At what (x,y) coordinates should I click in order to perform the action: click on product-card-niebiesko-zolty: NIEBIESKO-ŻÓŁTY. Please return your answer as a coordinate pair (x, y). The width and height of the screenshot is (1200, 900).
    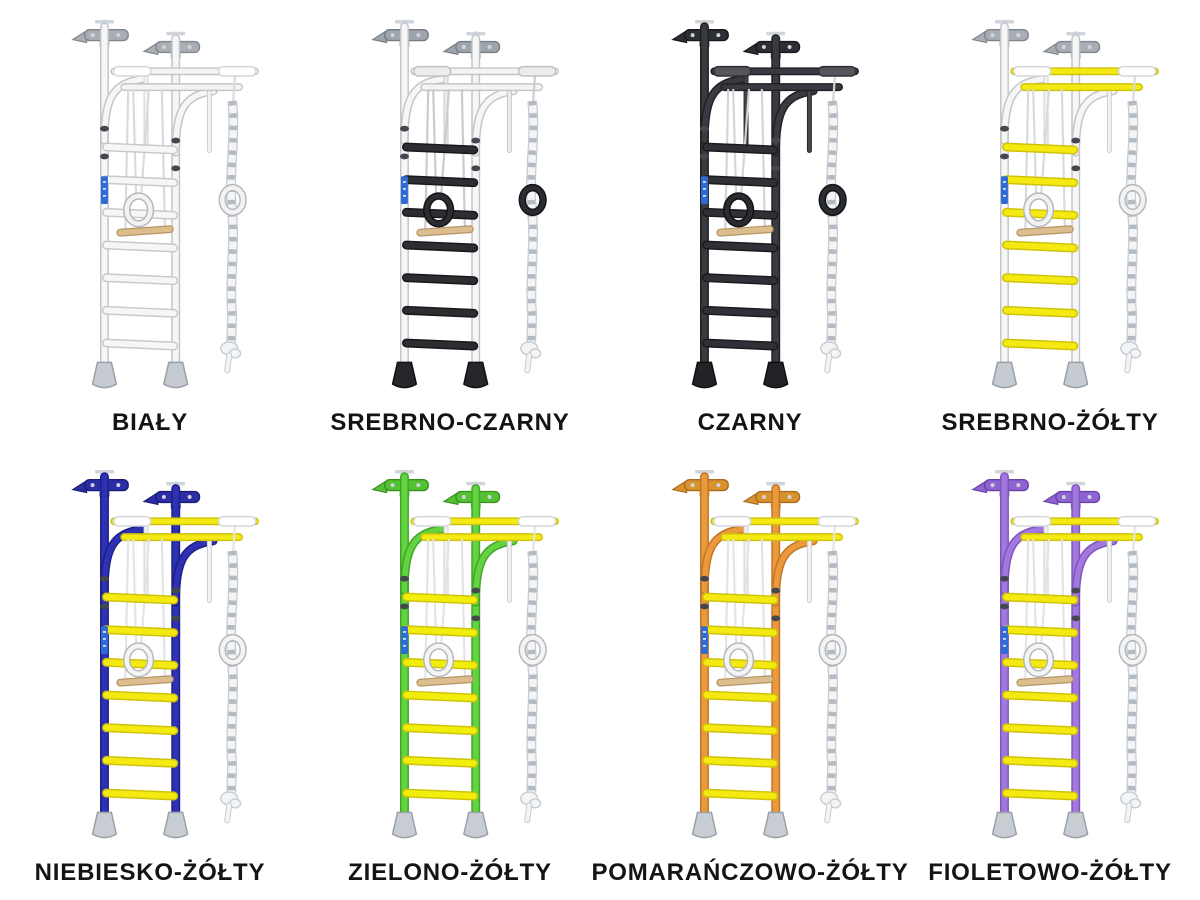
    Looking at the image, I should click on (150, 675).